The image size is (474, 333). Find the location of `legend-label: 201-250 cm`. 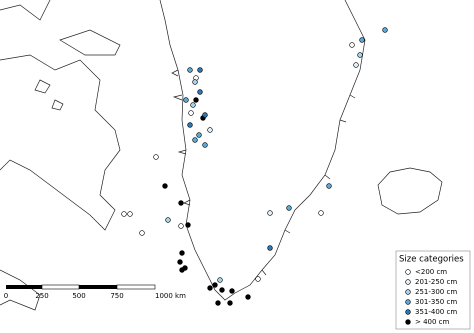

legend-label: 201-250 cm is located at coordinates (436, 282).